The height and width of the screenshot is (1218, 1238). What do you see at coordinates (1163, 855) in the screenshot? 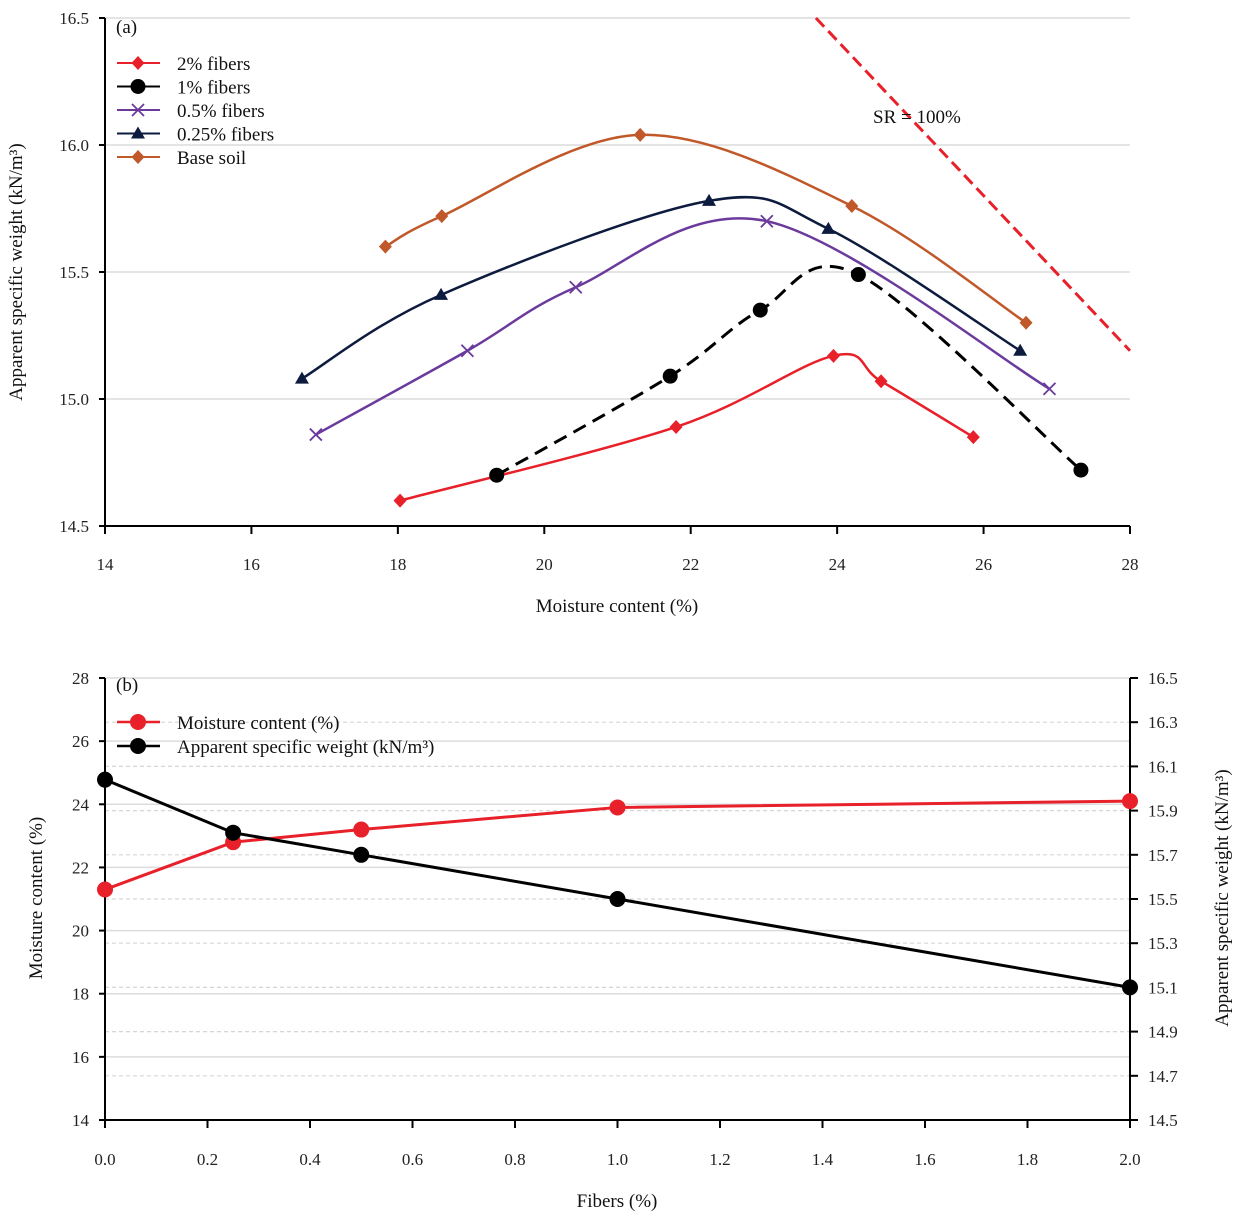
I see `y-right-tick-label: 15.7` at bounding box center [1163, 855].